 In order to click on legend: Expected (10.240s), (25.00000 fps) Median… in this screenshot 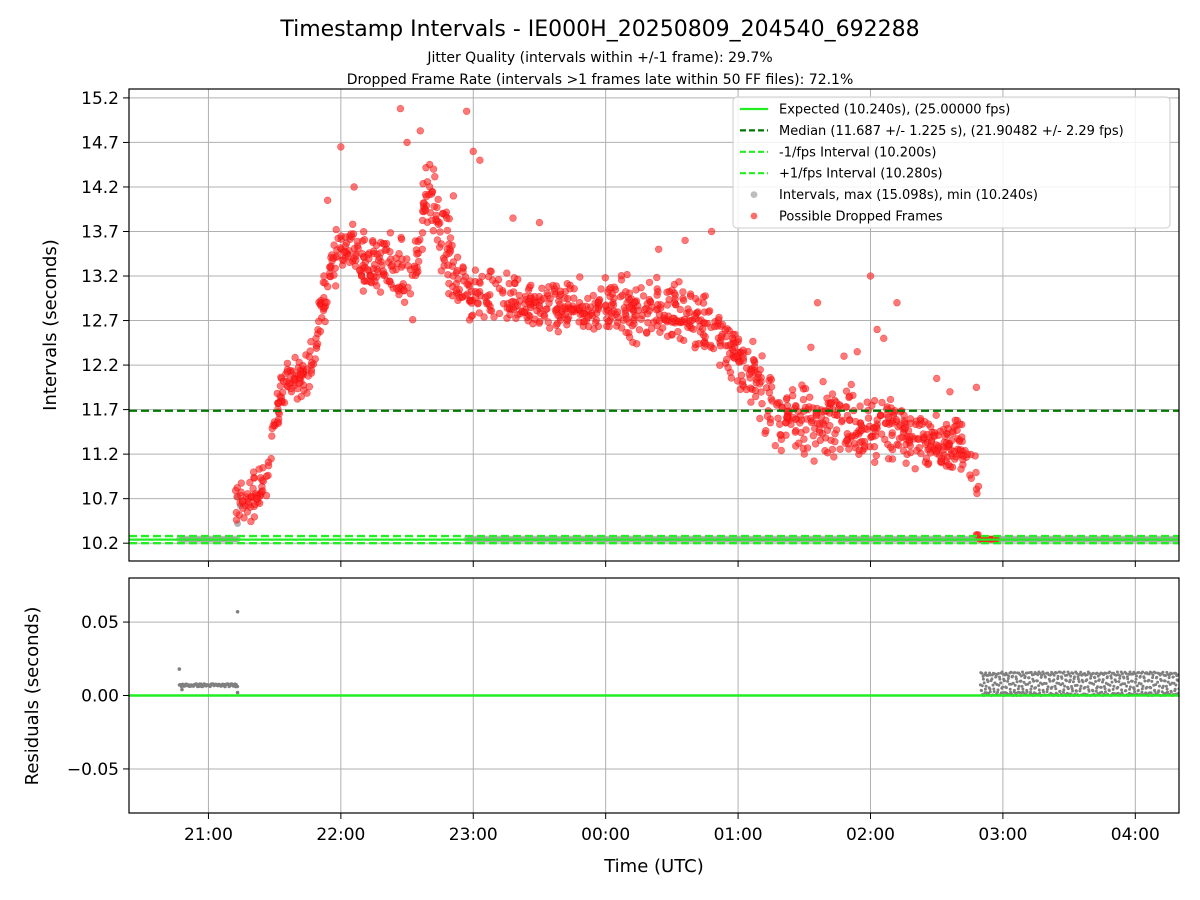, I will do `click(951, 162)`.